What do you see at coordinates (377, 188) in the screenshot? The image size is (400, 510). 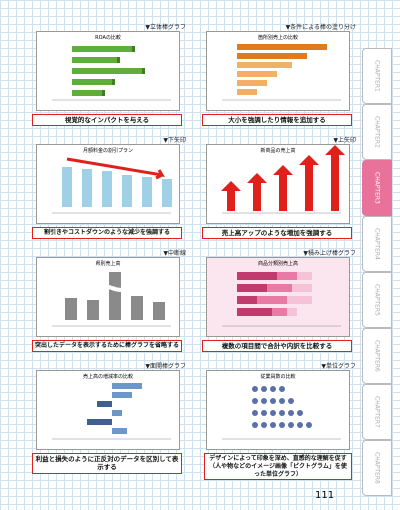 I see `chapter-tab: CHAPTER3` at bounding box center [377, 188].